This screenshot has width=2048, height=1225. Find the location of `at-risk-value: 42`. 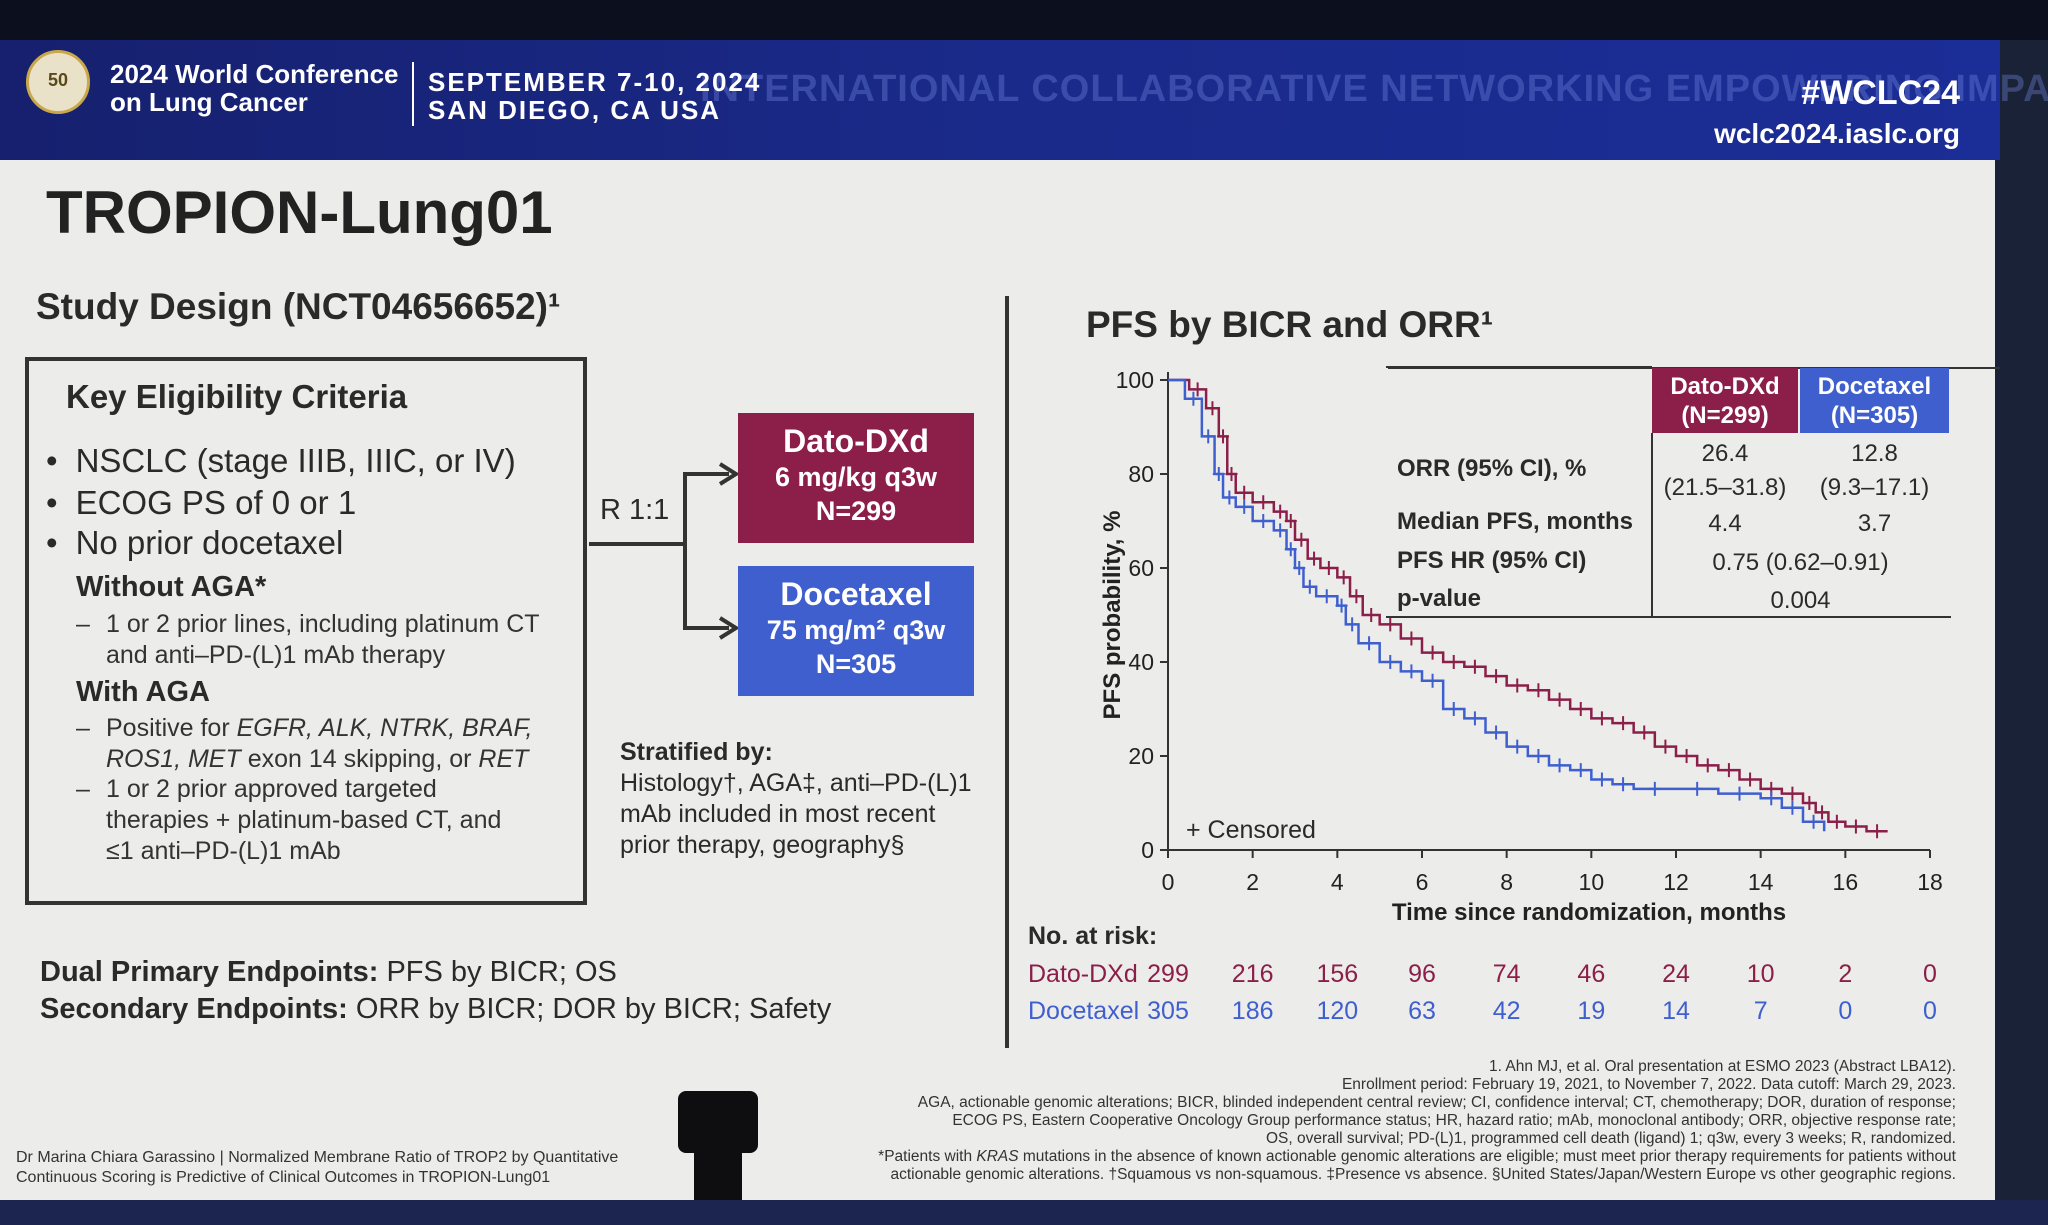

at-risk-value: 42 is located at coordinates (1506, 1011).